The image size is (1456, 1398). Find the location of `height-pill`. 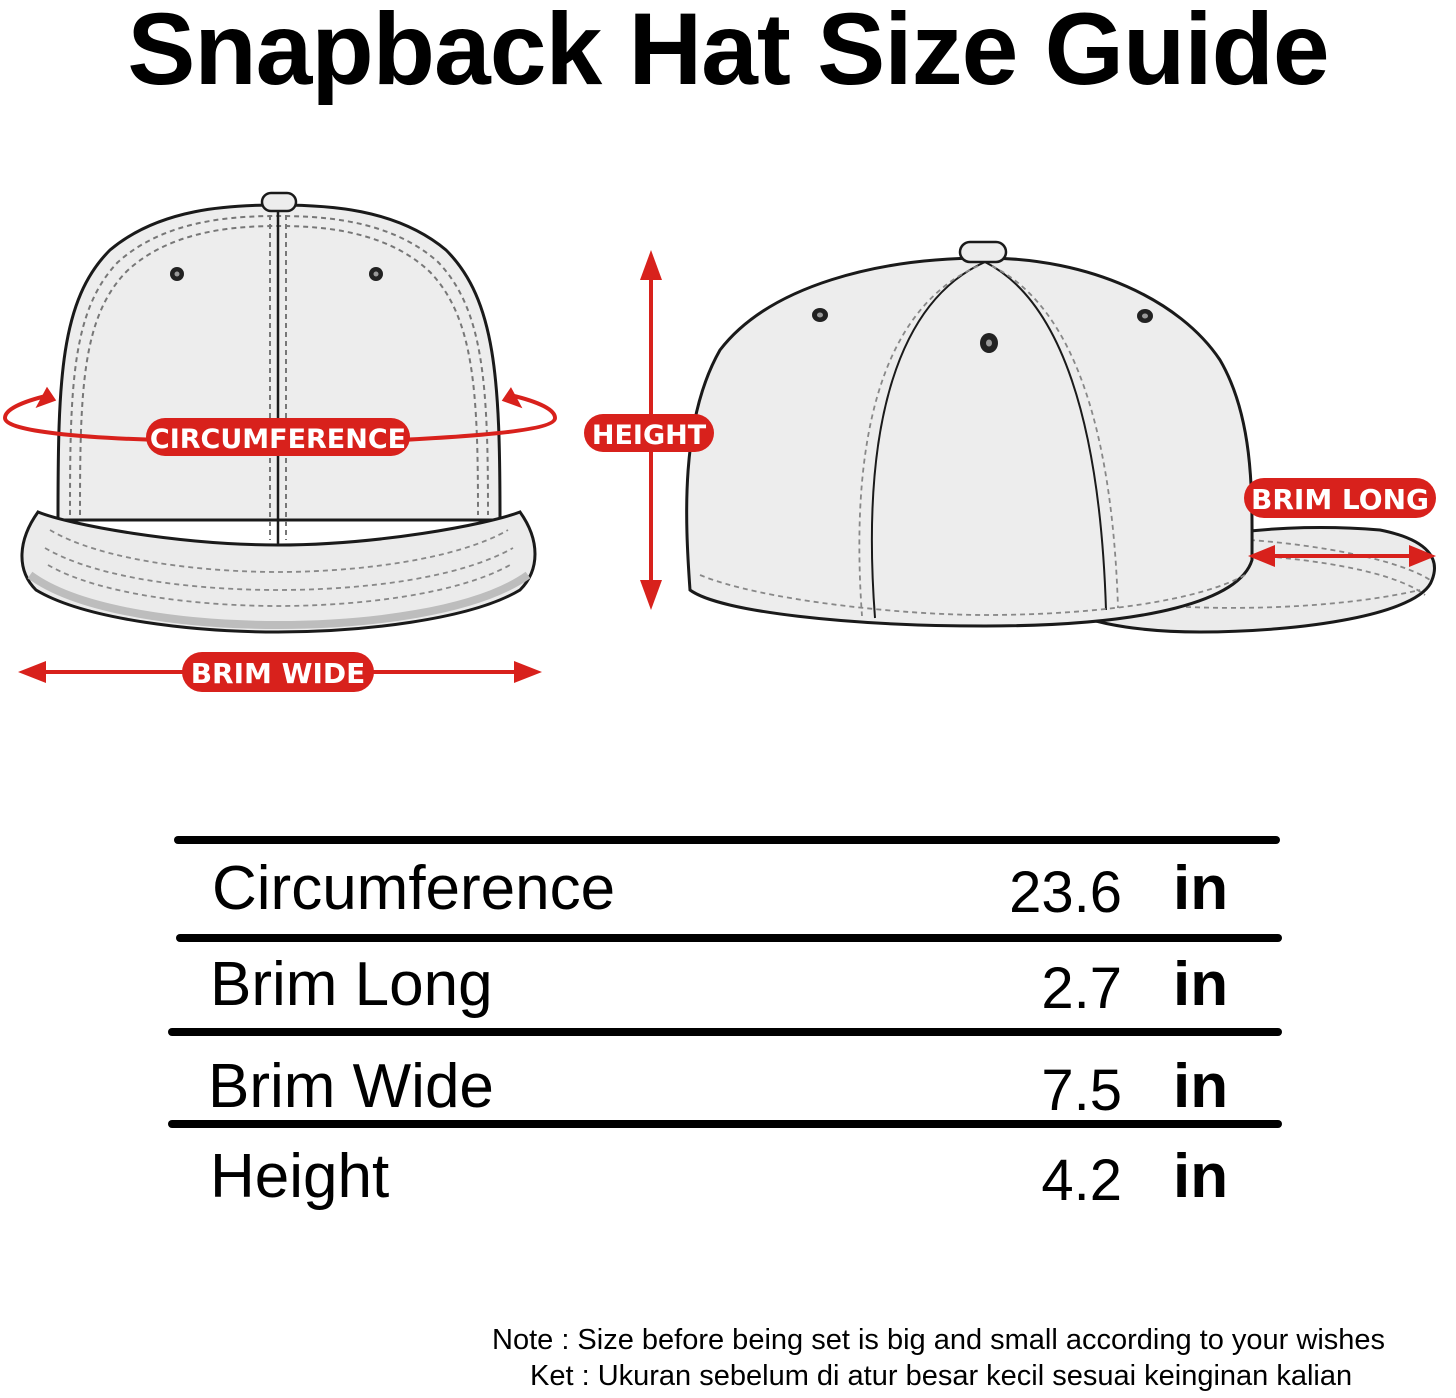

height-pill is located at coordinates (649, 433).